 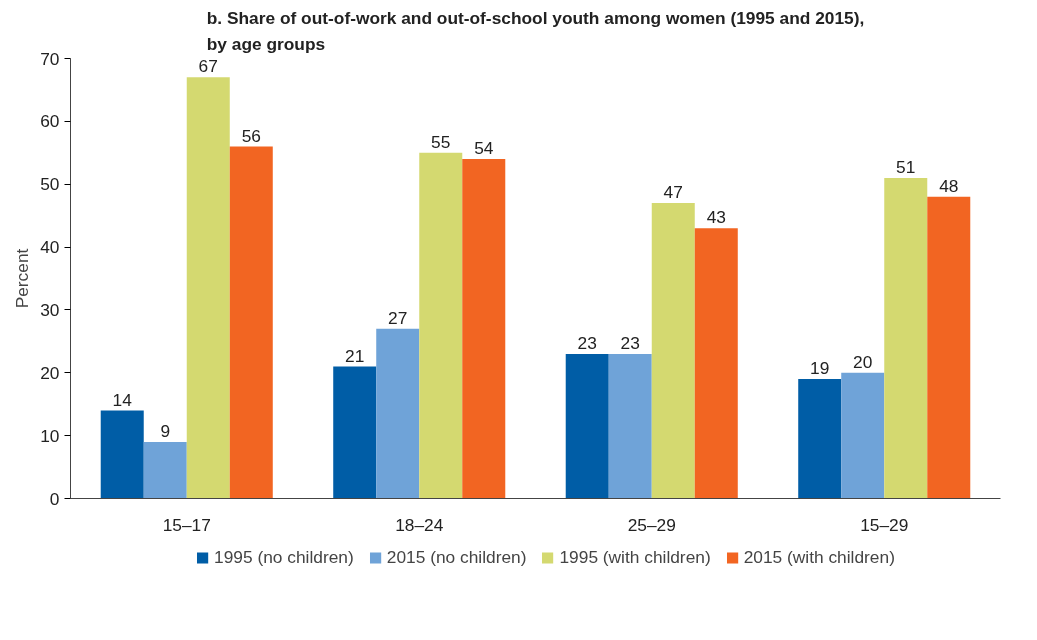 What do you see at coordinates (251, 135) in the screenshot?
I see `data-label: 56` at bounding box center [251, 135].